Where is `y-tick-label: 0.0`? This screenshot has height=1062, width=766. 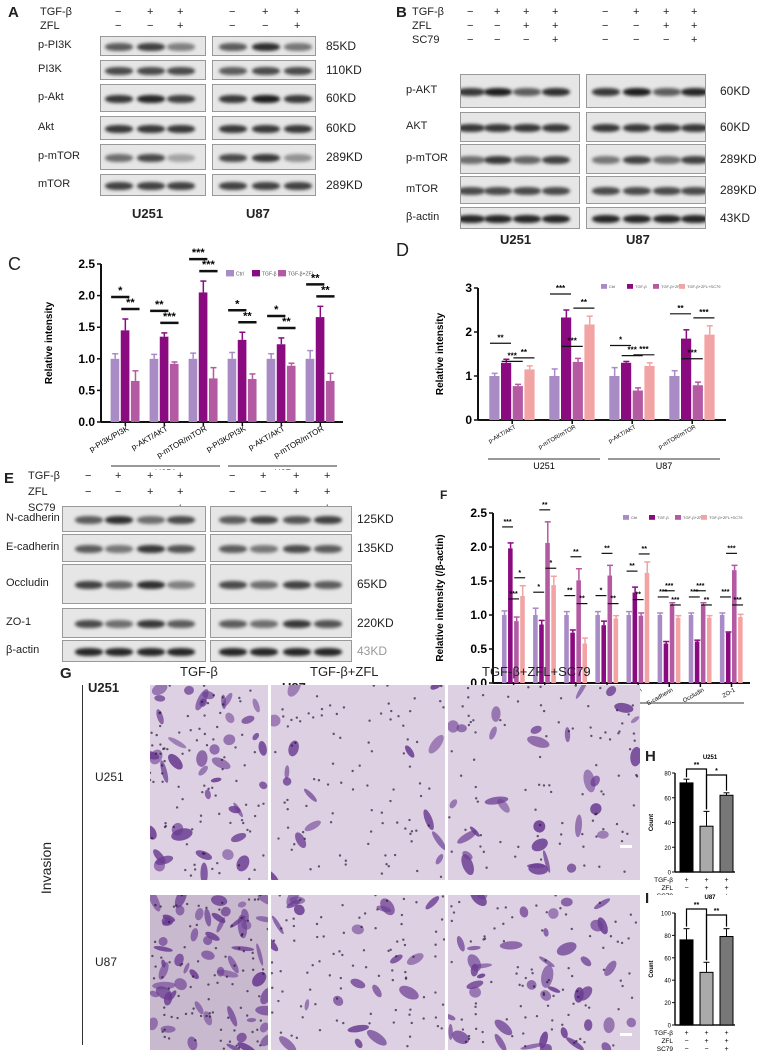
y-tick-label: 0.0 is located at coordinates (86, 422).